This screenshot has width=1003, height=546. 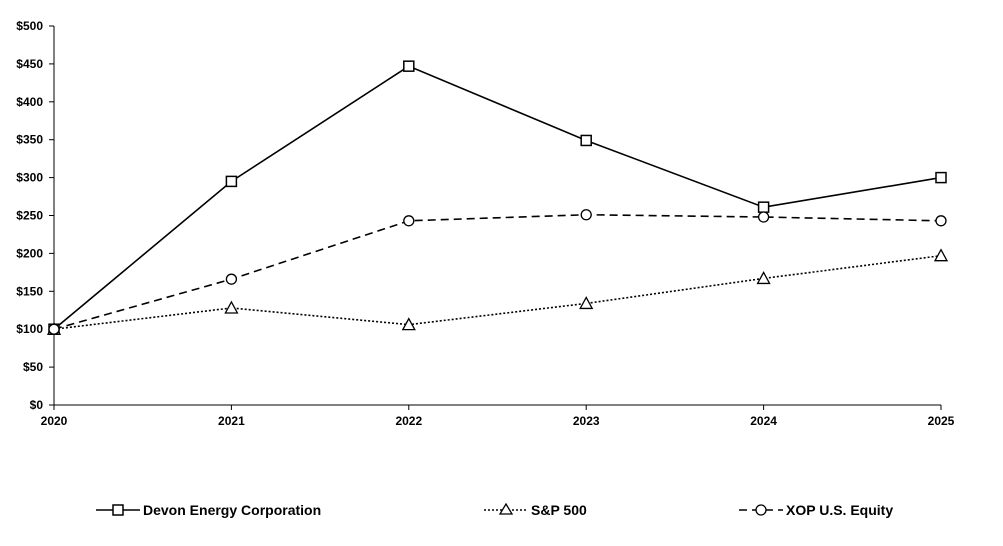 What do you see at coordinates (29, 26) in the screenshot?
I see `y-tick-label: $500` at bounding box center [29, 26].